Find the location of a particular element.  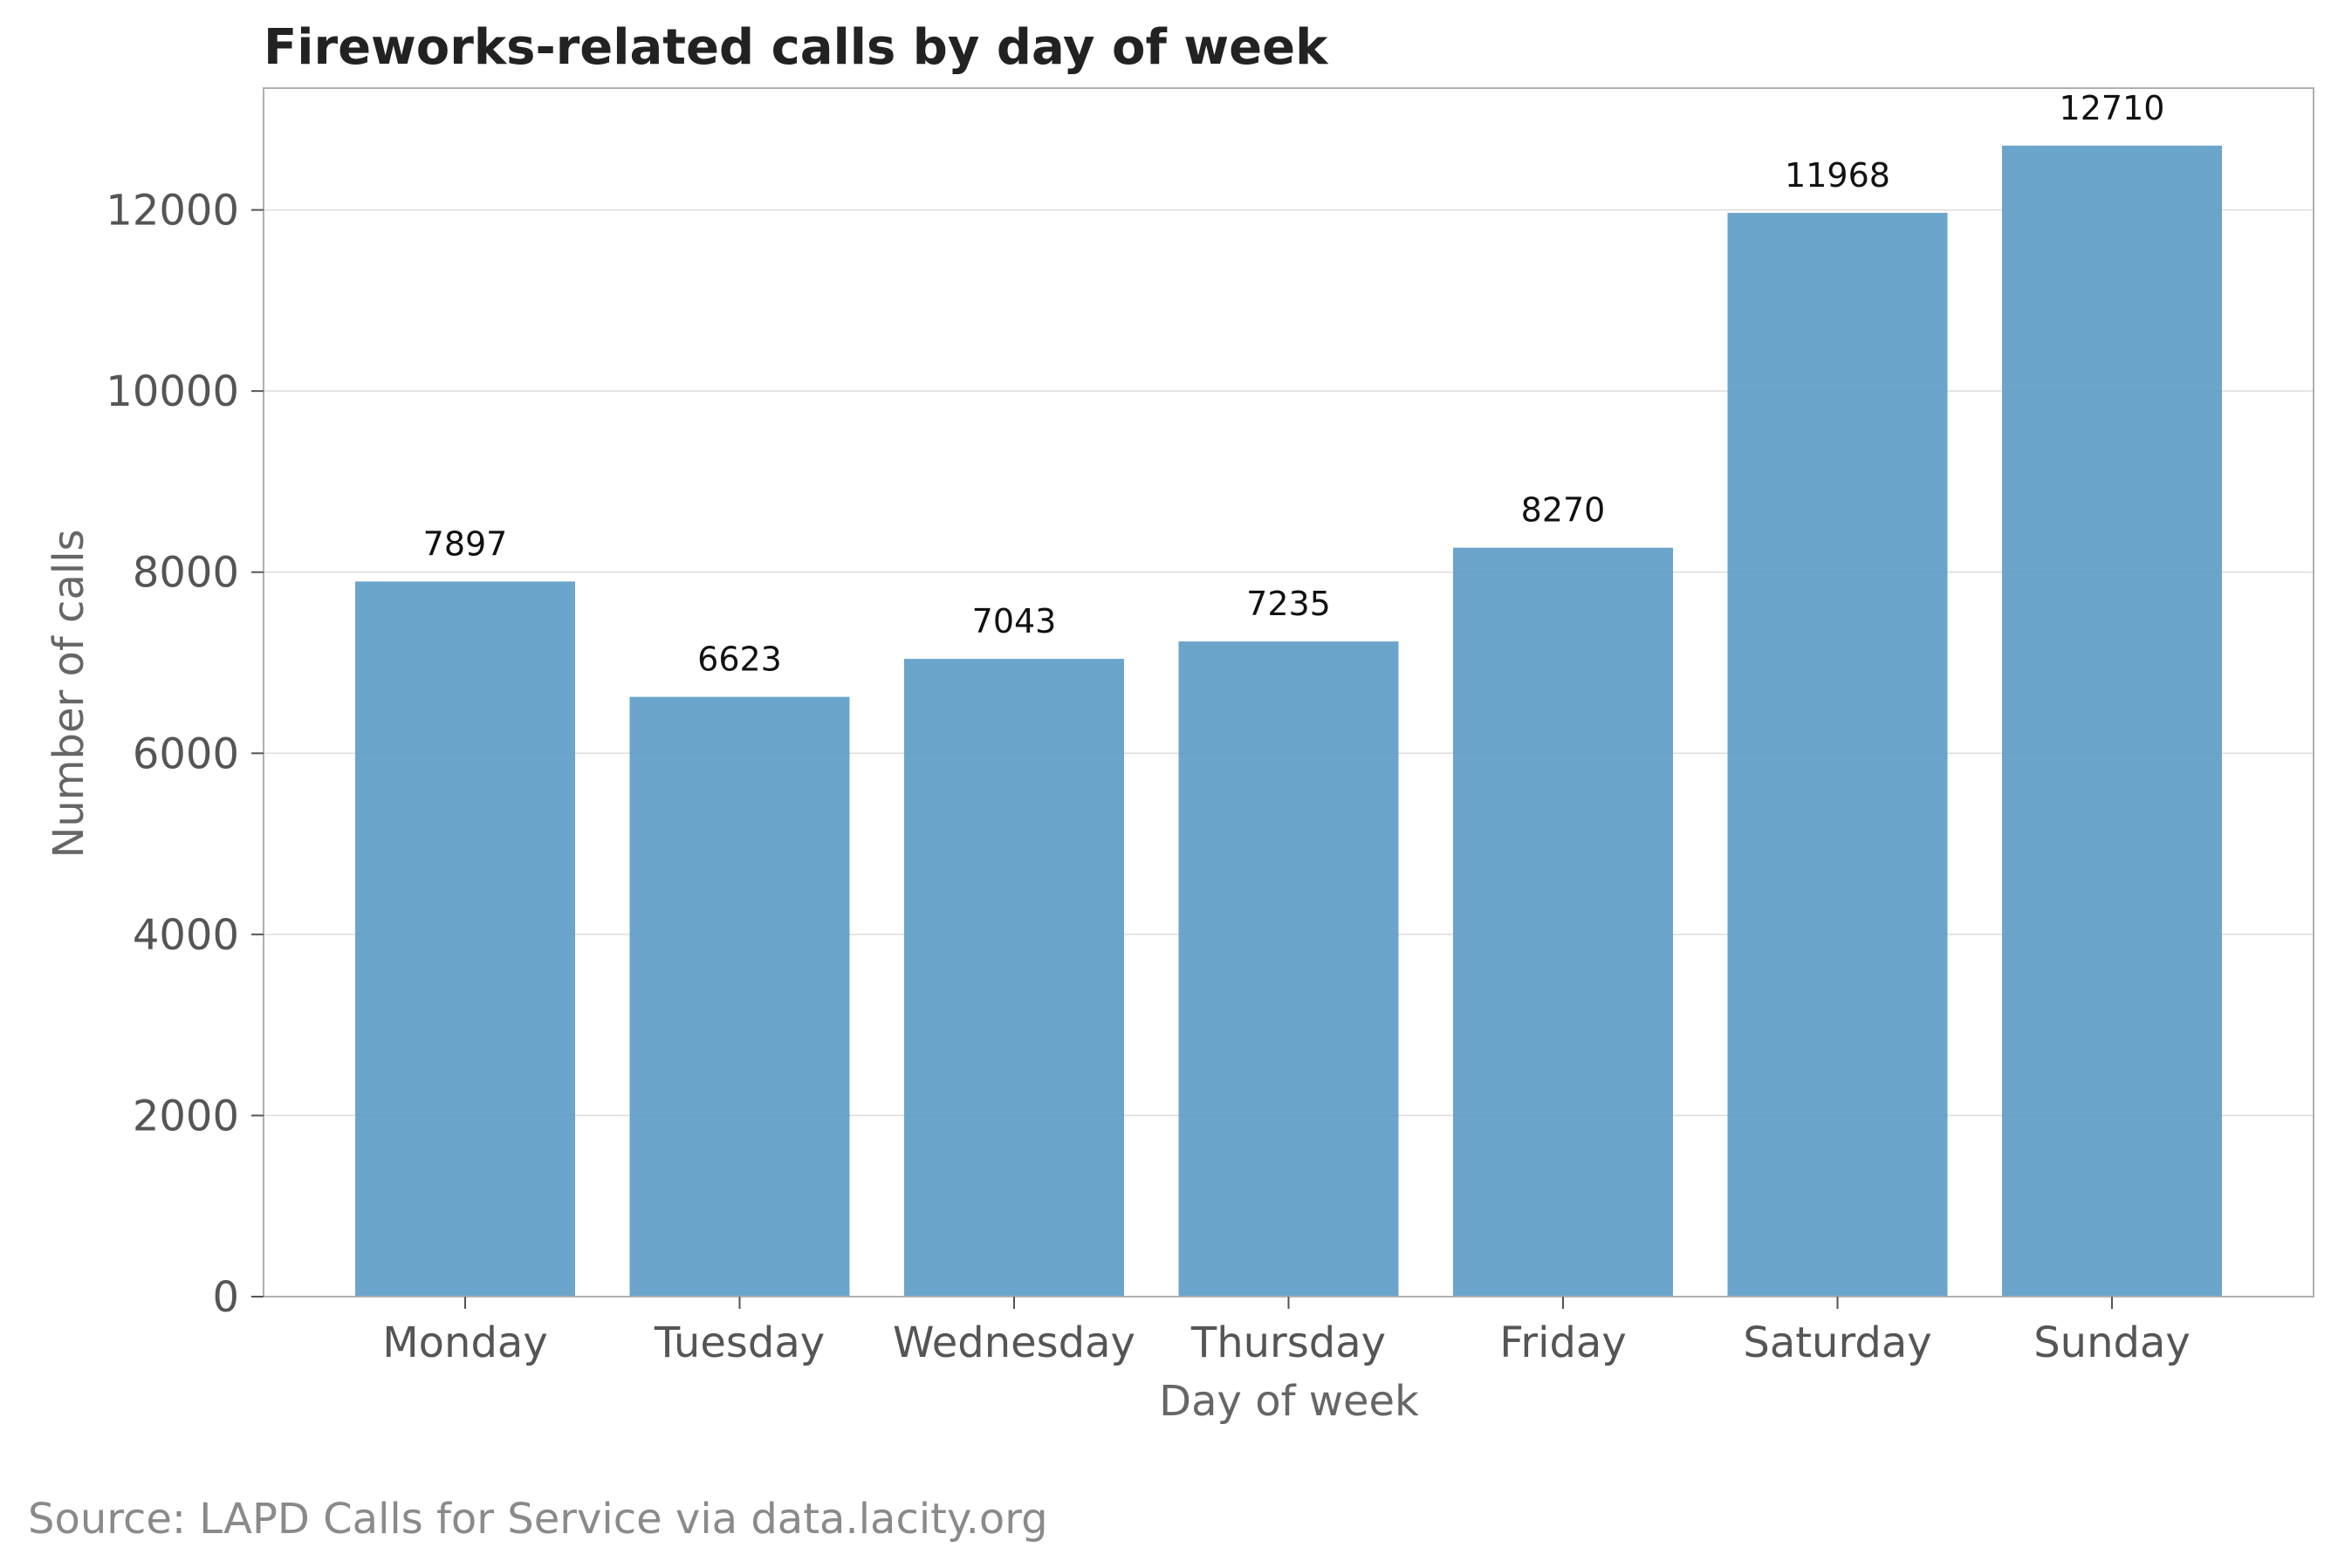

x-tick-label-monday: Monday is located at coordinates (465, 1342).